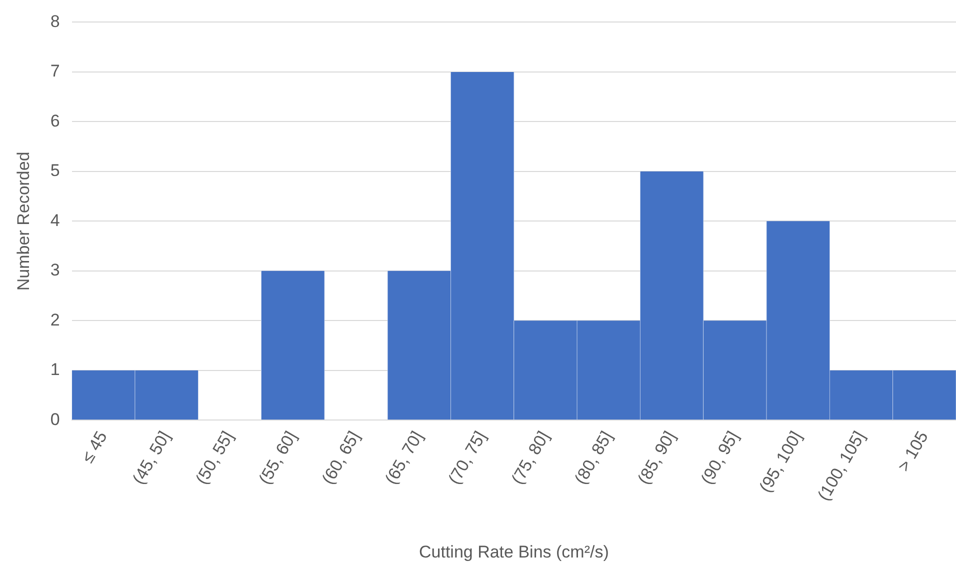  What do you see at coordinates (341, 458) in the screenshot?
I see `x-tick-label: (60, 65]` at bounding box center [341, 458].